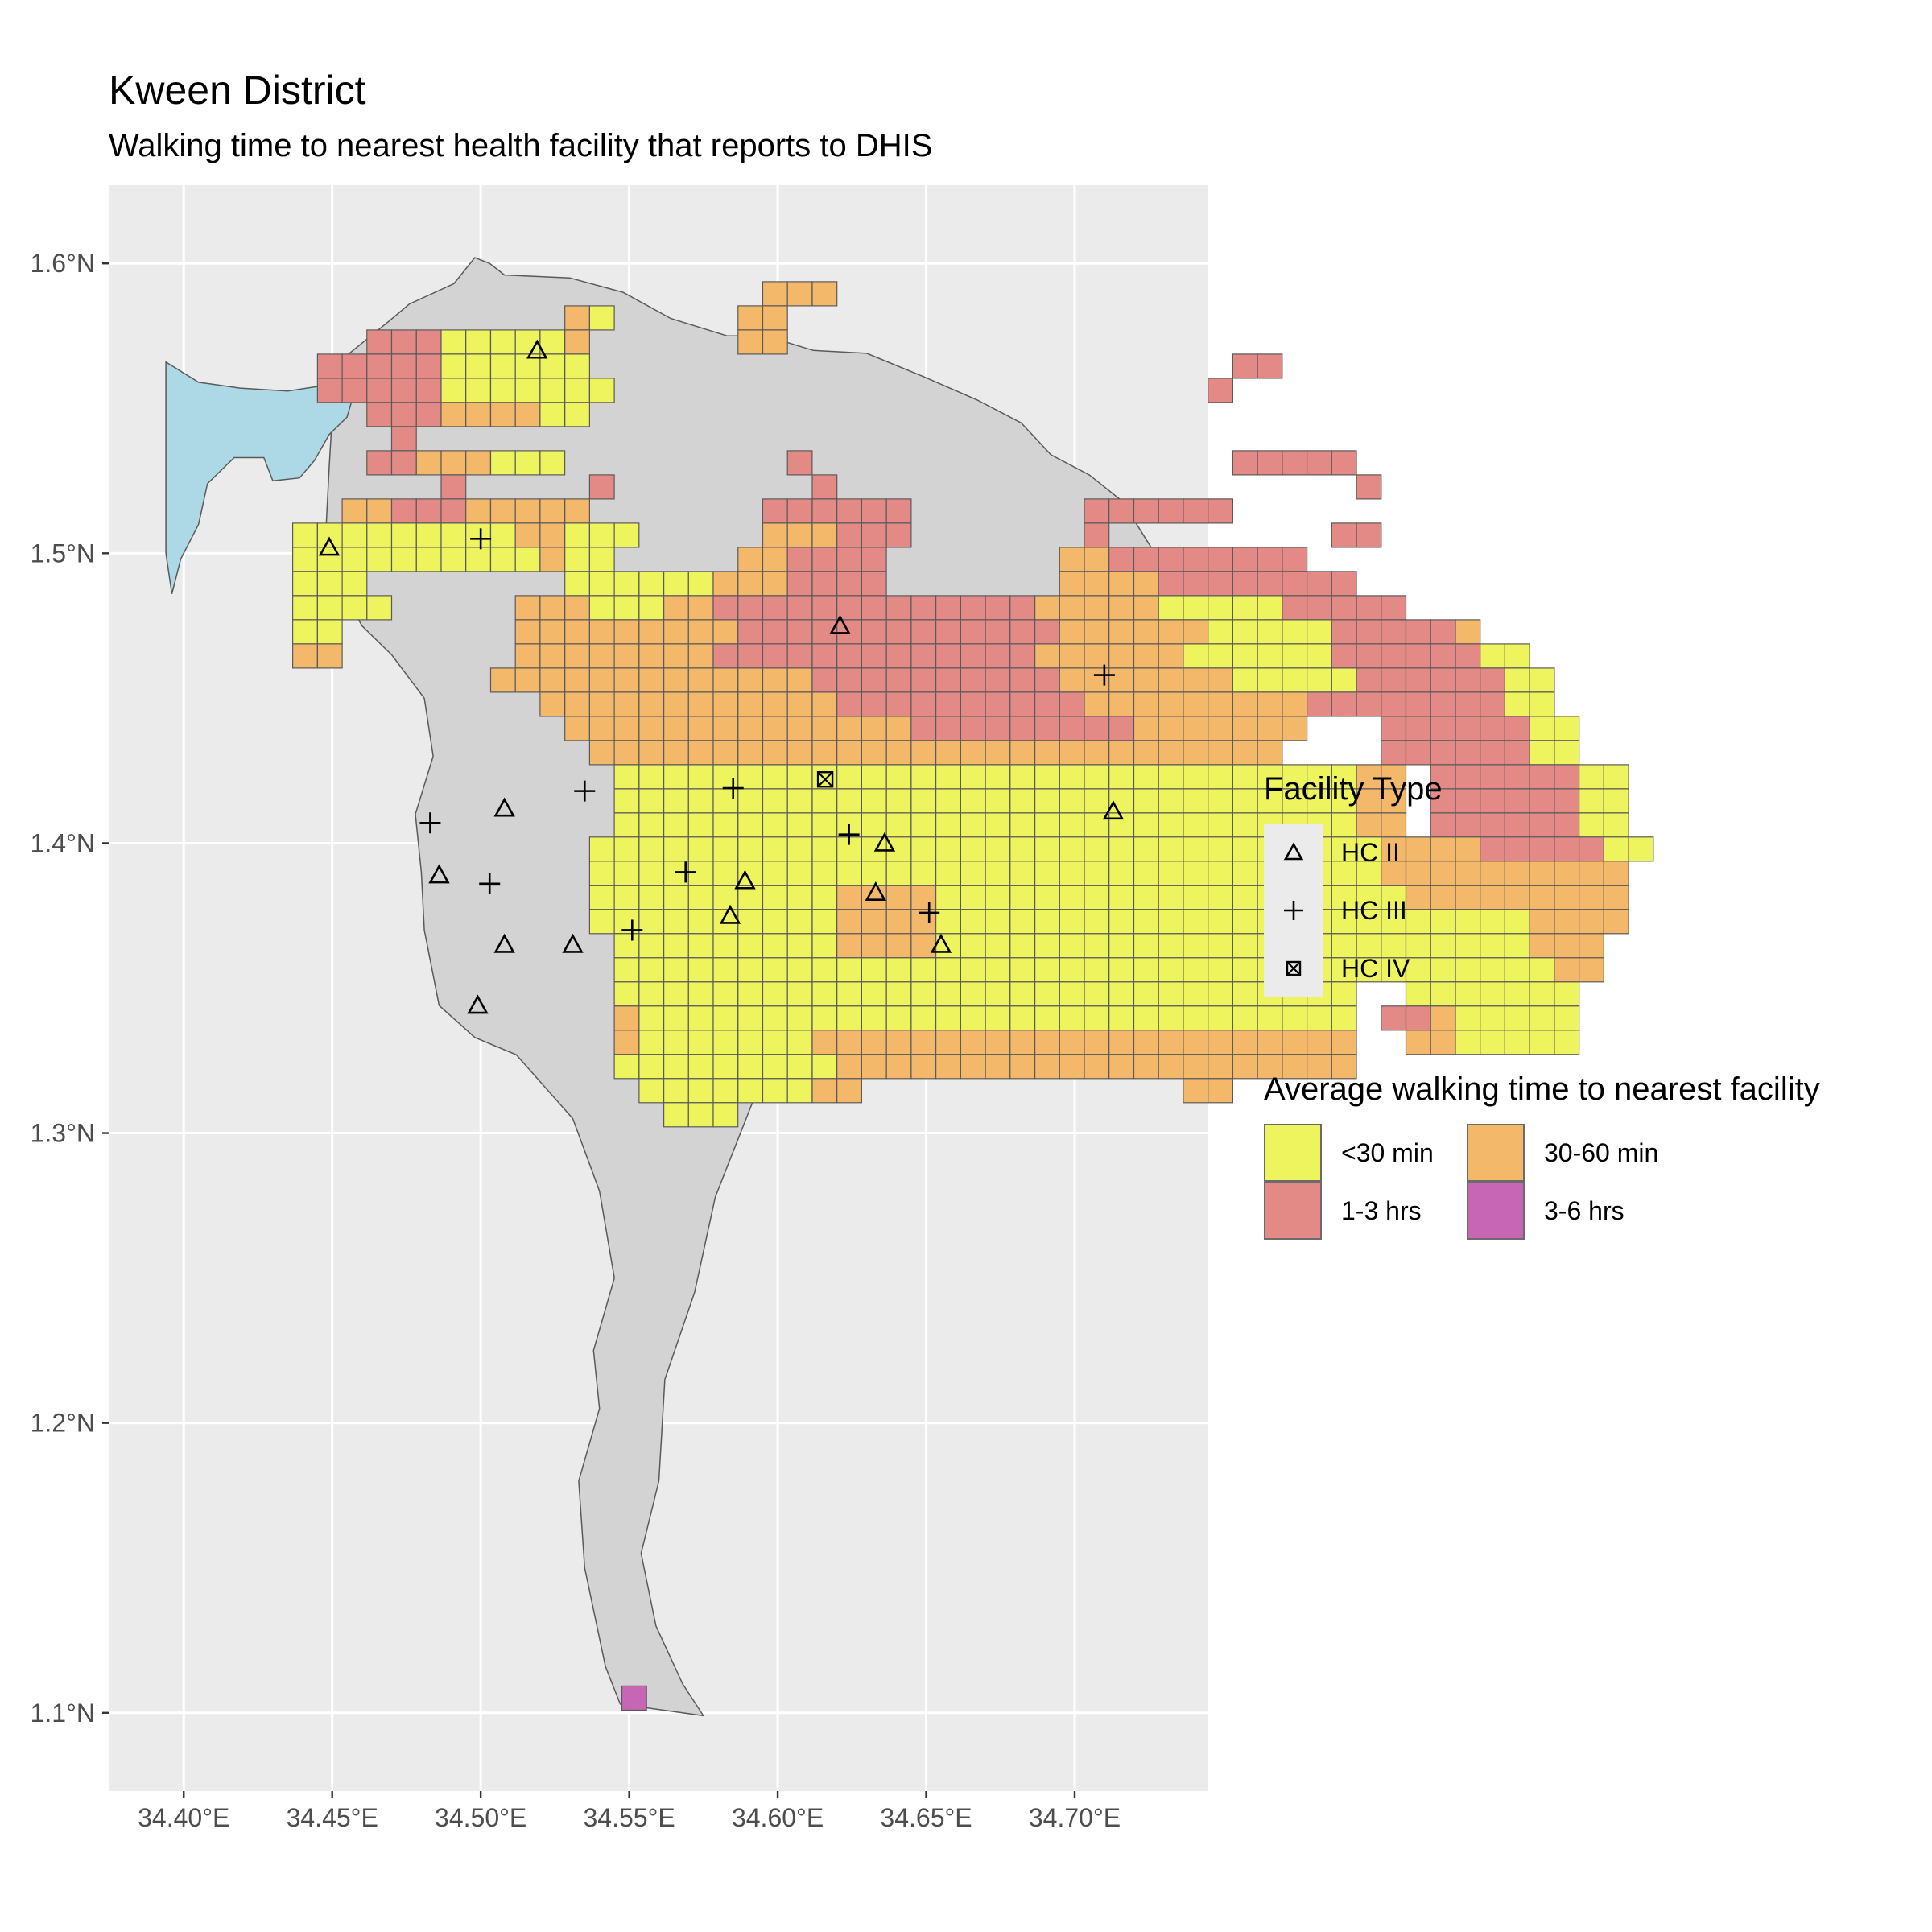 The height and width of the screenshot is (1932, 1932). I want to click on facility-marker-hc-iv, so click(825, 779).